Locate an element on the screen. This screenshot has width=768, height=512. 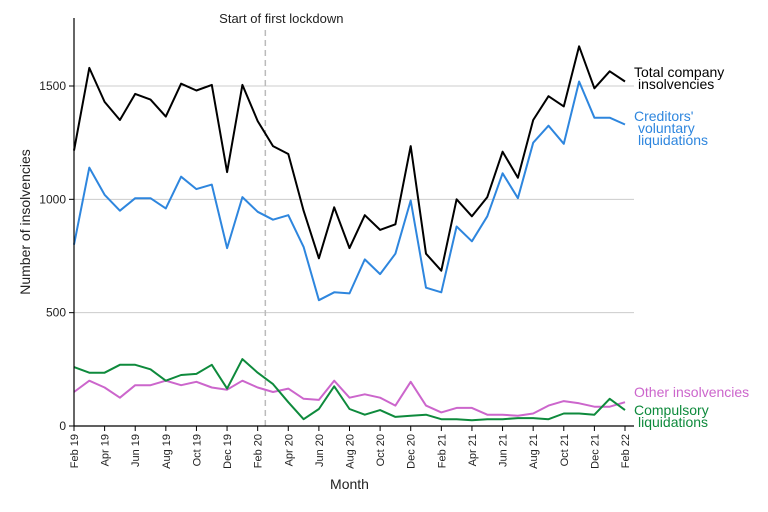
x-tick-label: Jun 19 is located at coordinates (136, 450).